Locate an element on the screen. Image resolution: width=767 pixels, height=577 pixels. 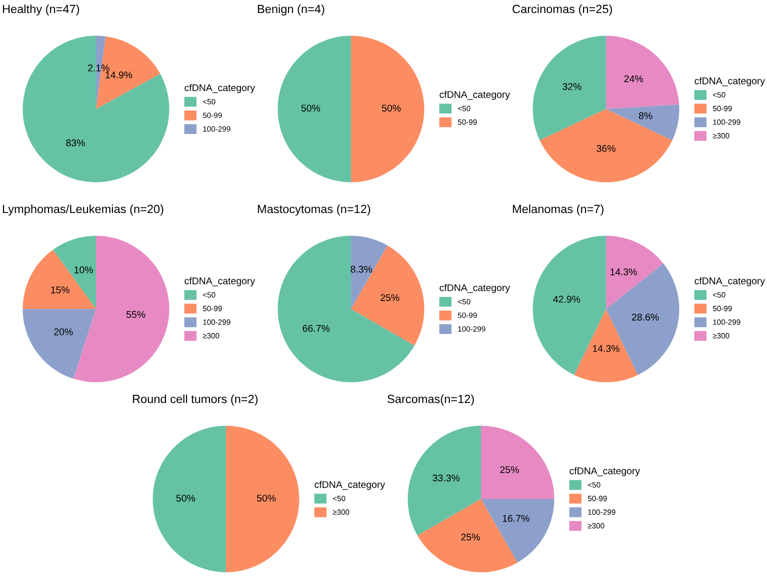
data-label: 55% is located at coordinates (136, 314).